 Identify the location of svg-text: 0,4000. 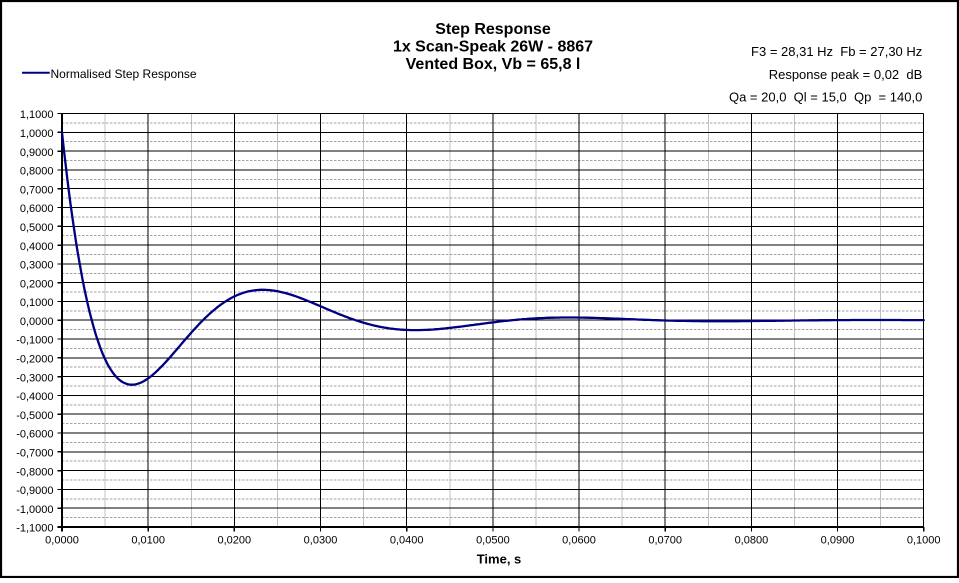
(37, 247).